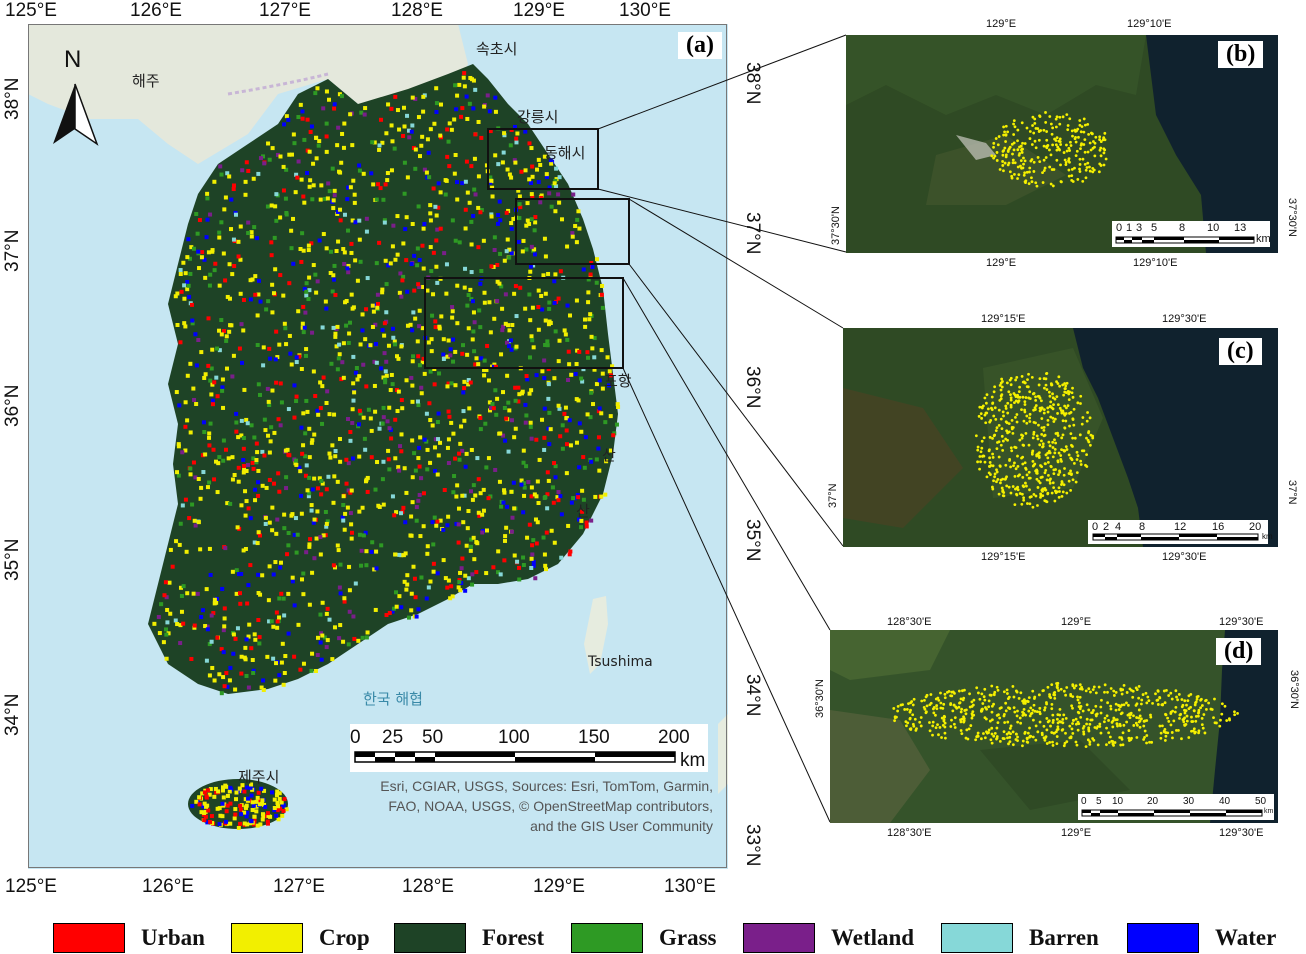  What do you see at coordinates (723, 754) in the screenshot?
I see `japan-coast` at bounding box center [723, 754].